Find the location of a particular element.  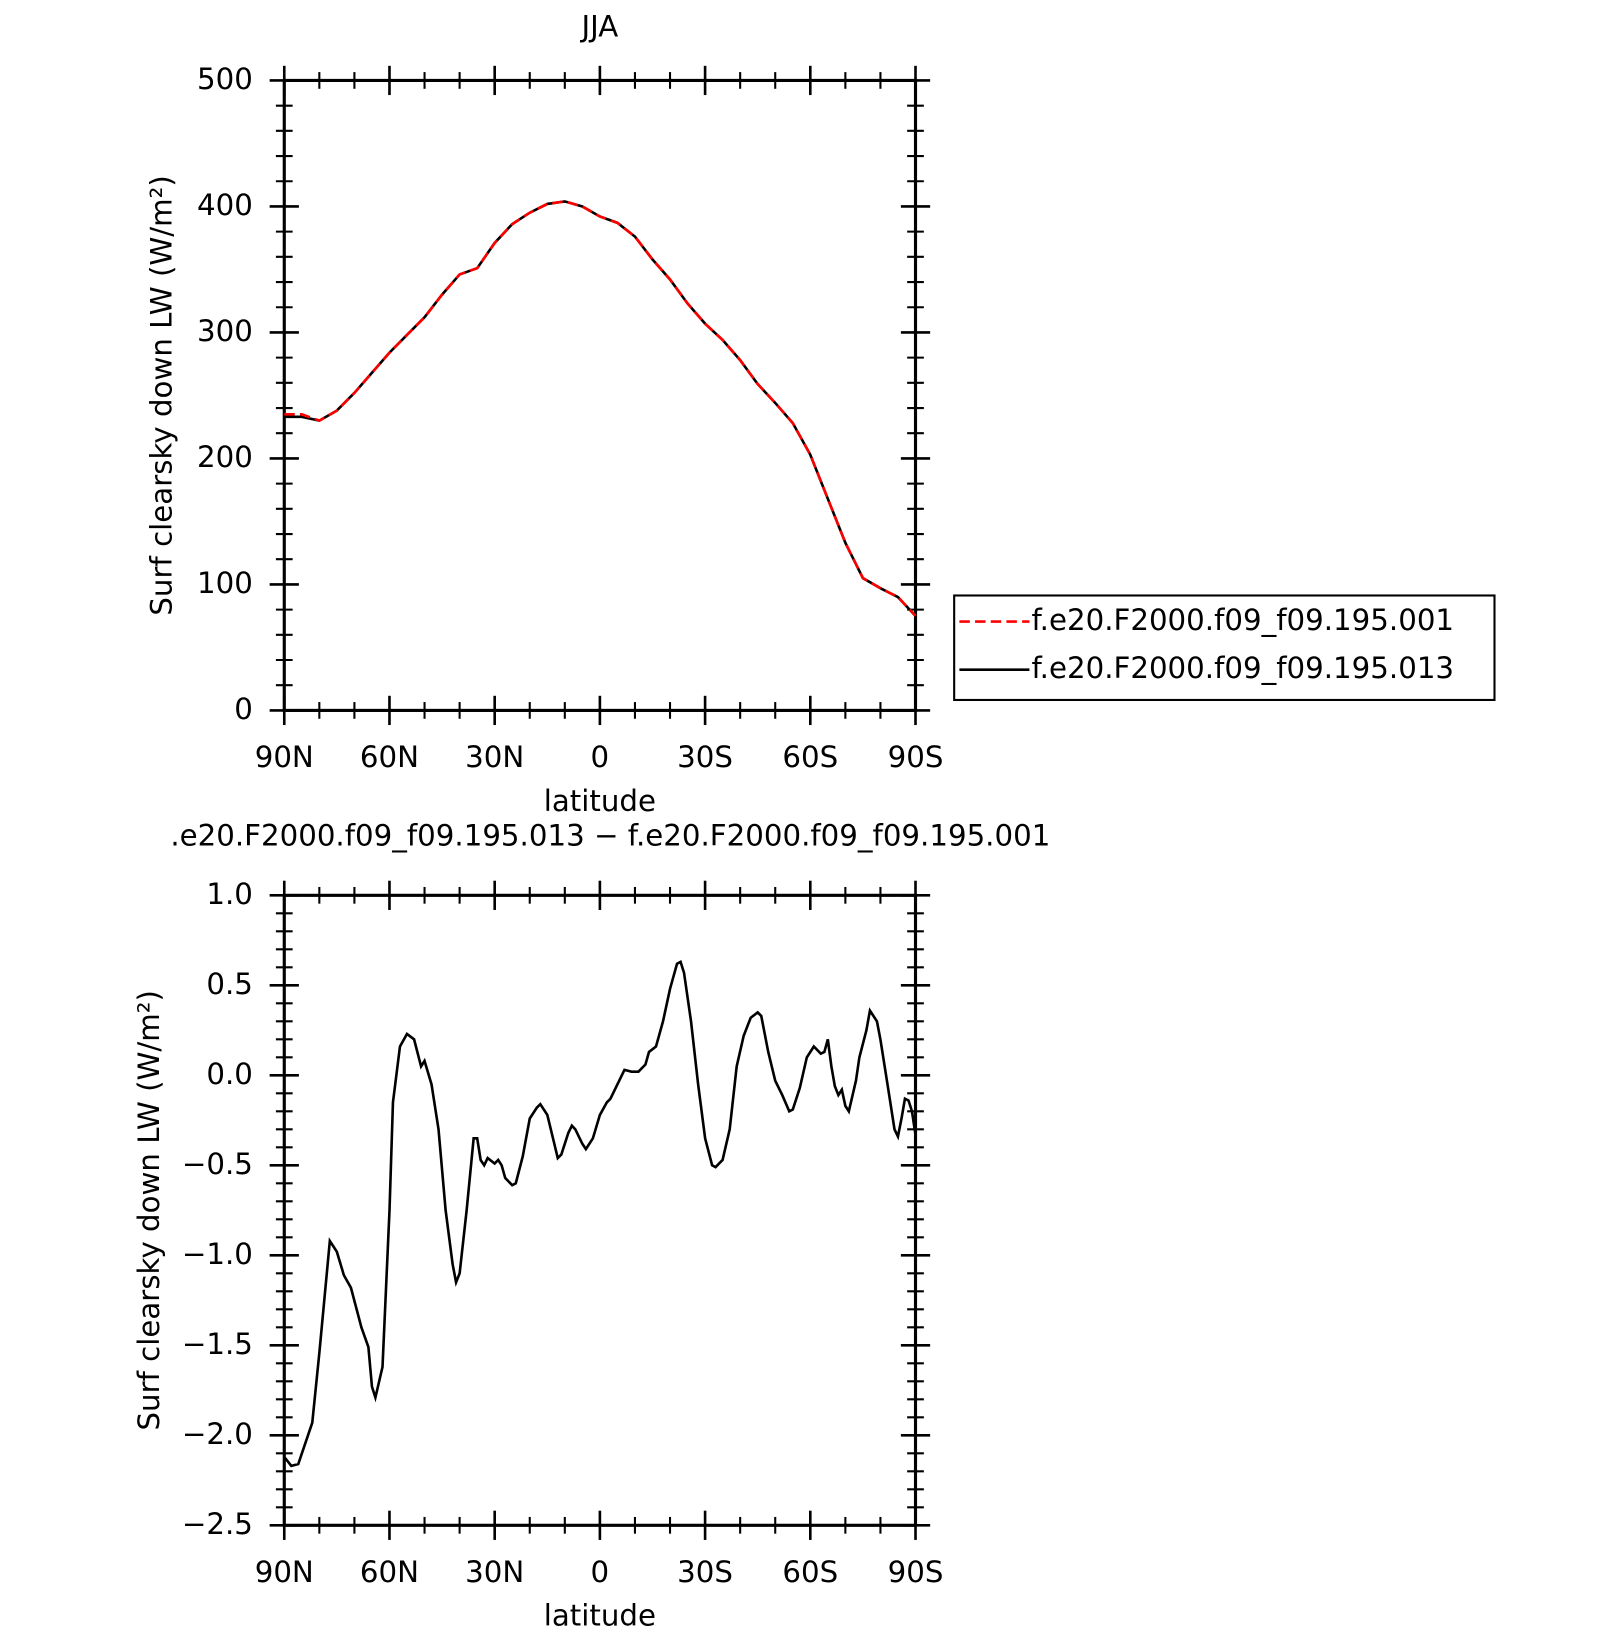

legend-label: f.e20.F2000.f09_f09.195.013 is located at coordinates (1243, 668).